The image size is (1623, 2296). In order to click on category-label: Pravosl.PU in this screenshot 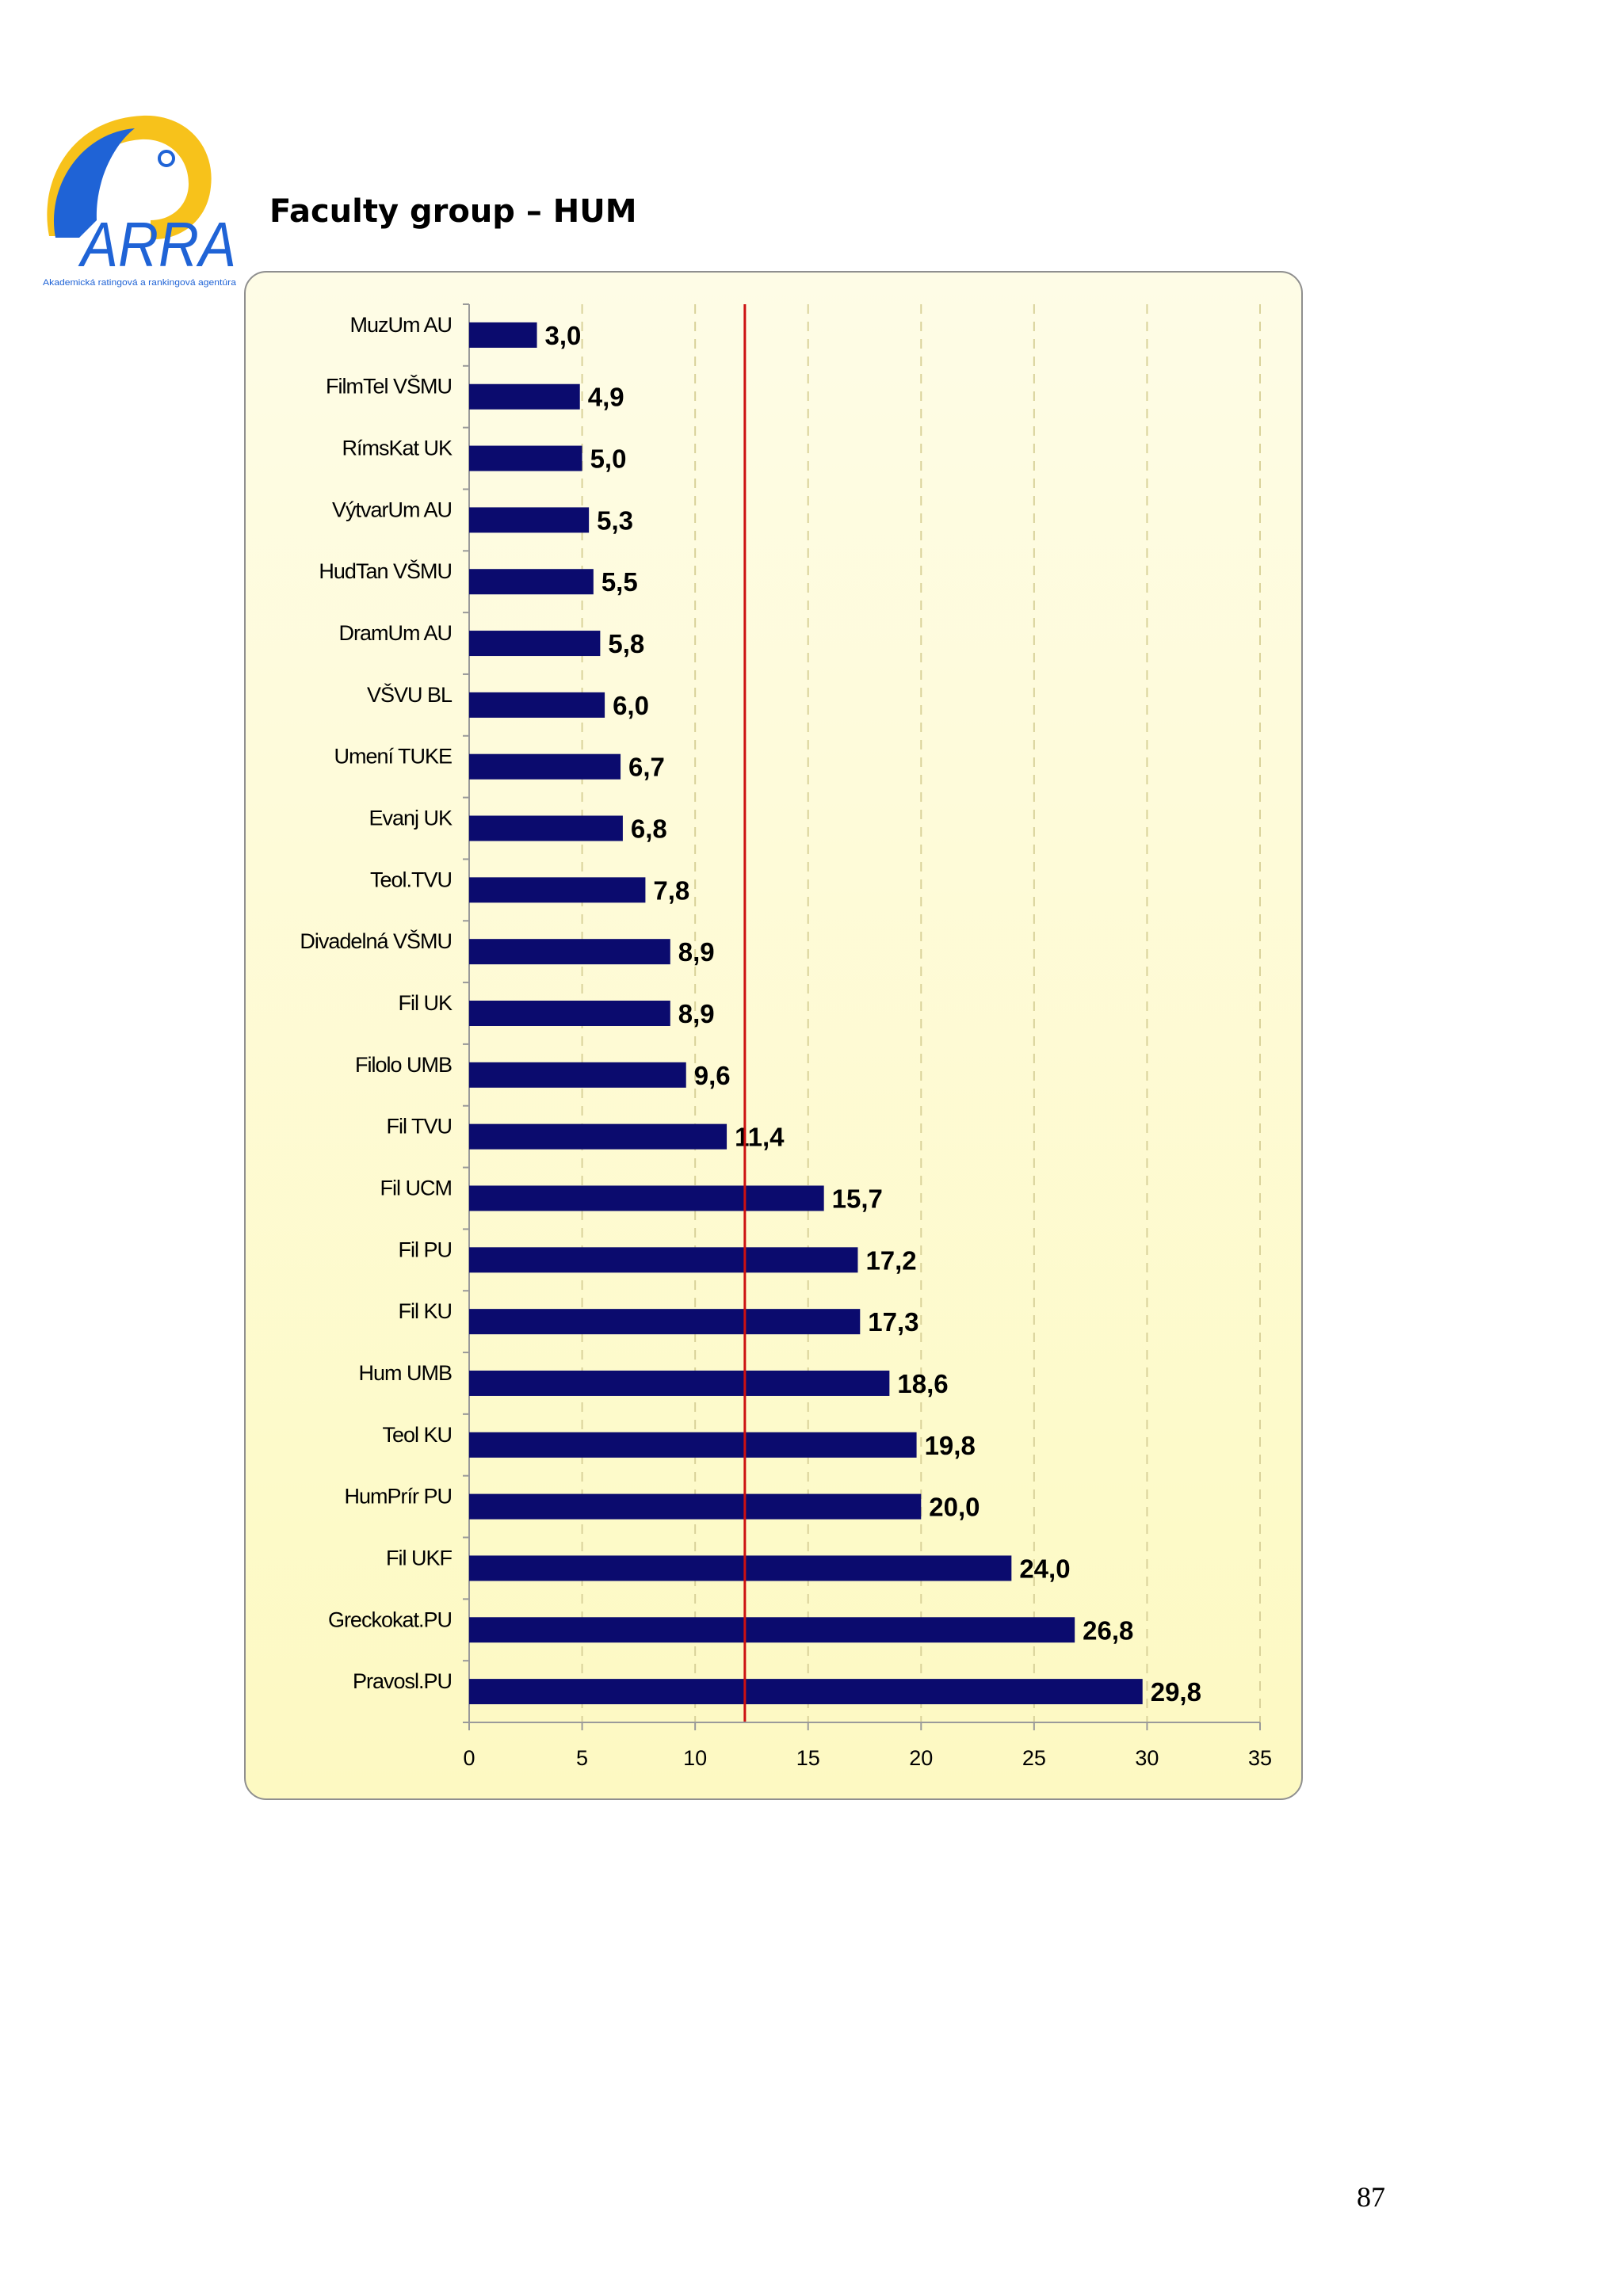, I will do `click(403, 1681)`.